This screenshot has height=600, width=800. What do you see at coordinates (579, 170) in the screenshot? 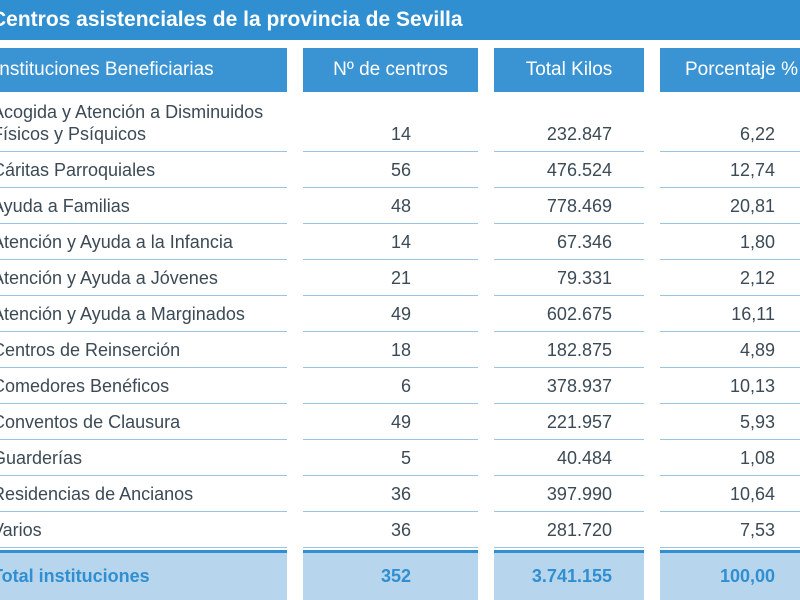
I see `cell-kilos: 476.524` at bounding box center [579, 170].